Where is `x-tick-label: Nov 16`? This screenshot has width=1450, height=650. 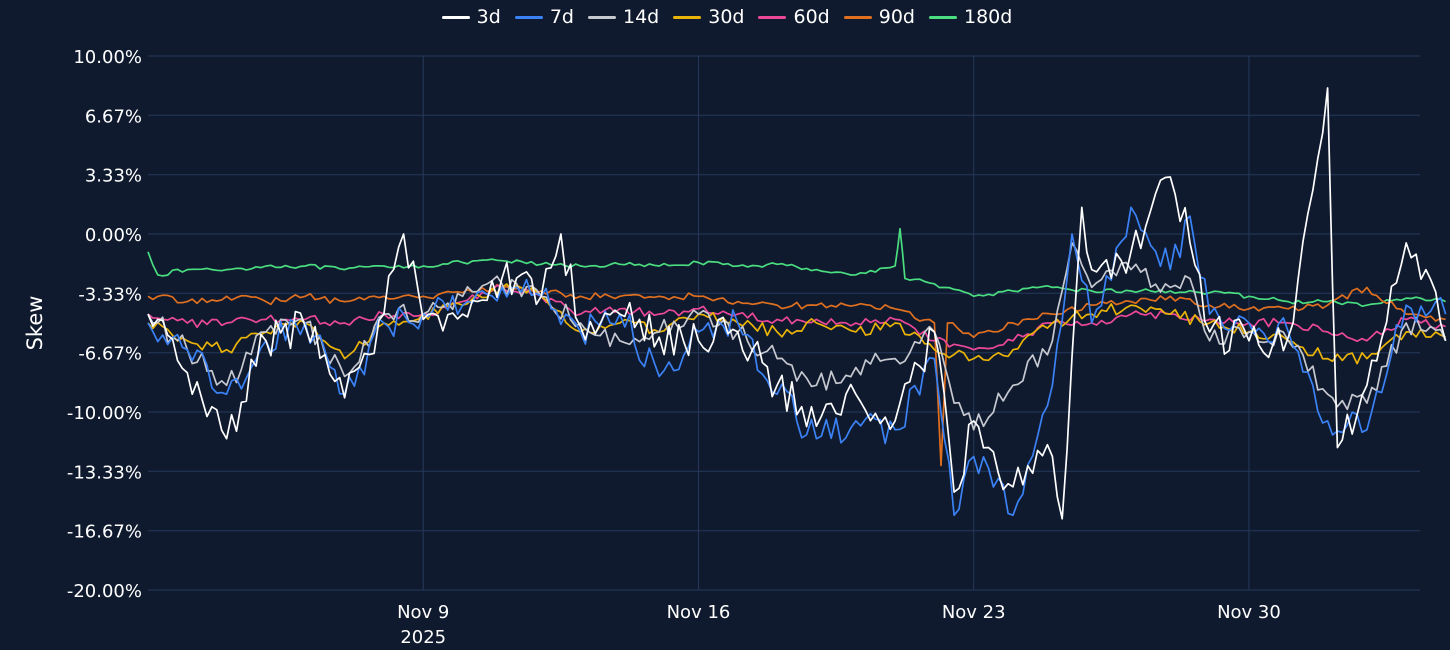 x-tick-label: Nov 16 is located at coordinates (699, 612).